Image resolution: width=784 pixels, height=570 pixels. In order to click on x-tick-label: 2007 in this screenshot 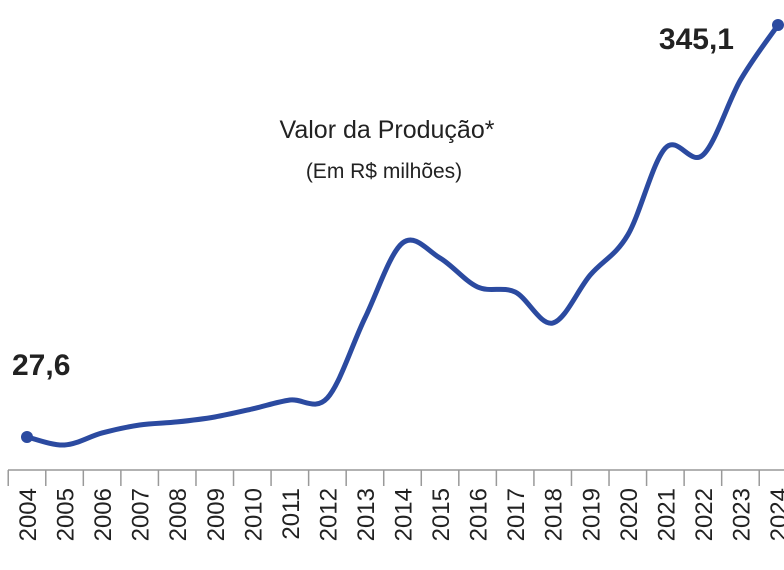, I will do `click(141, 514)`.